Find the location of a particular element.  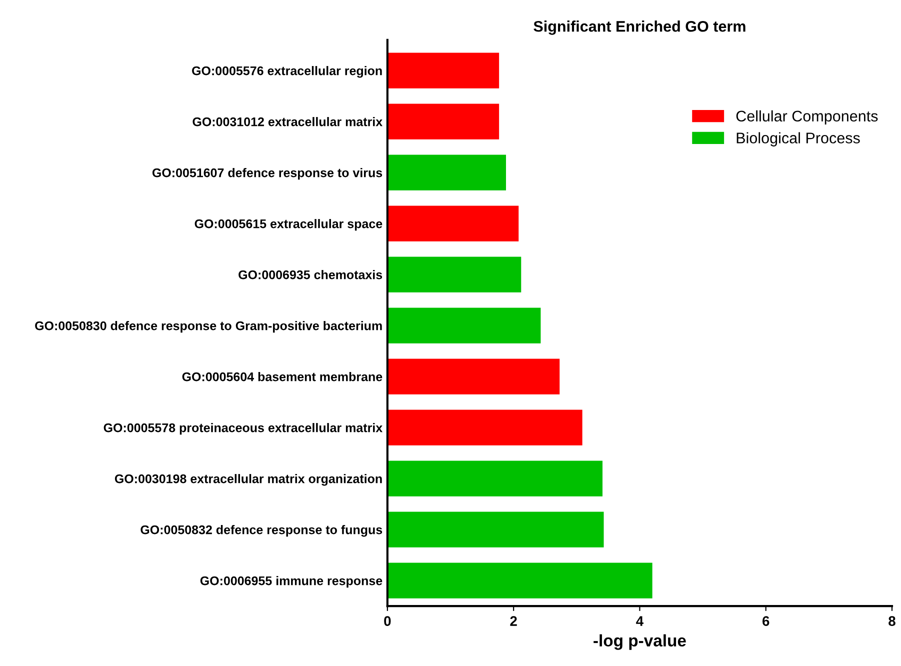

chart-title: Significant Enriched GO term is located at coordinates (640, 27).